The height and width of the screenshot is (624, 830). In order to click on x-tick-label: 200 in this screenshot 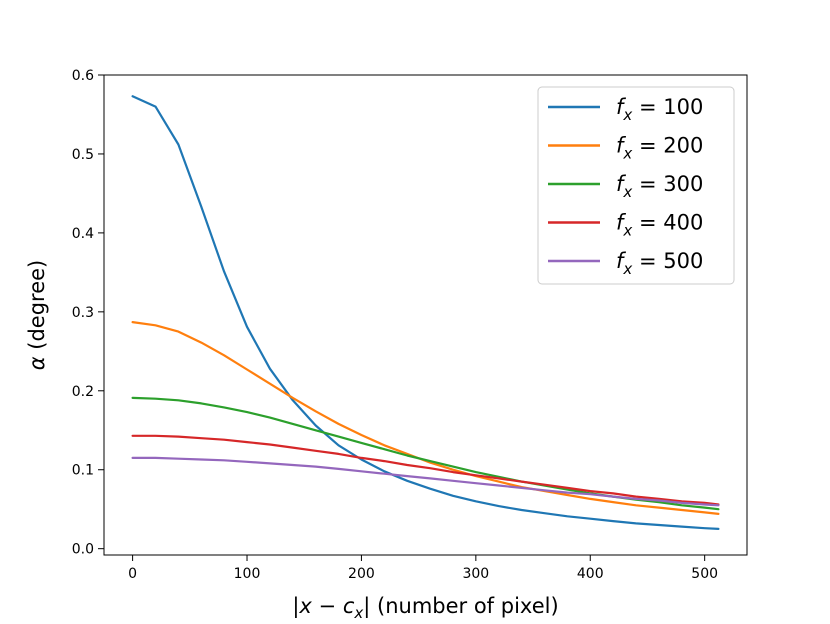, I will do `click(361, 574)`.